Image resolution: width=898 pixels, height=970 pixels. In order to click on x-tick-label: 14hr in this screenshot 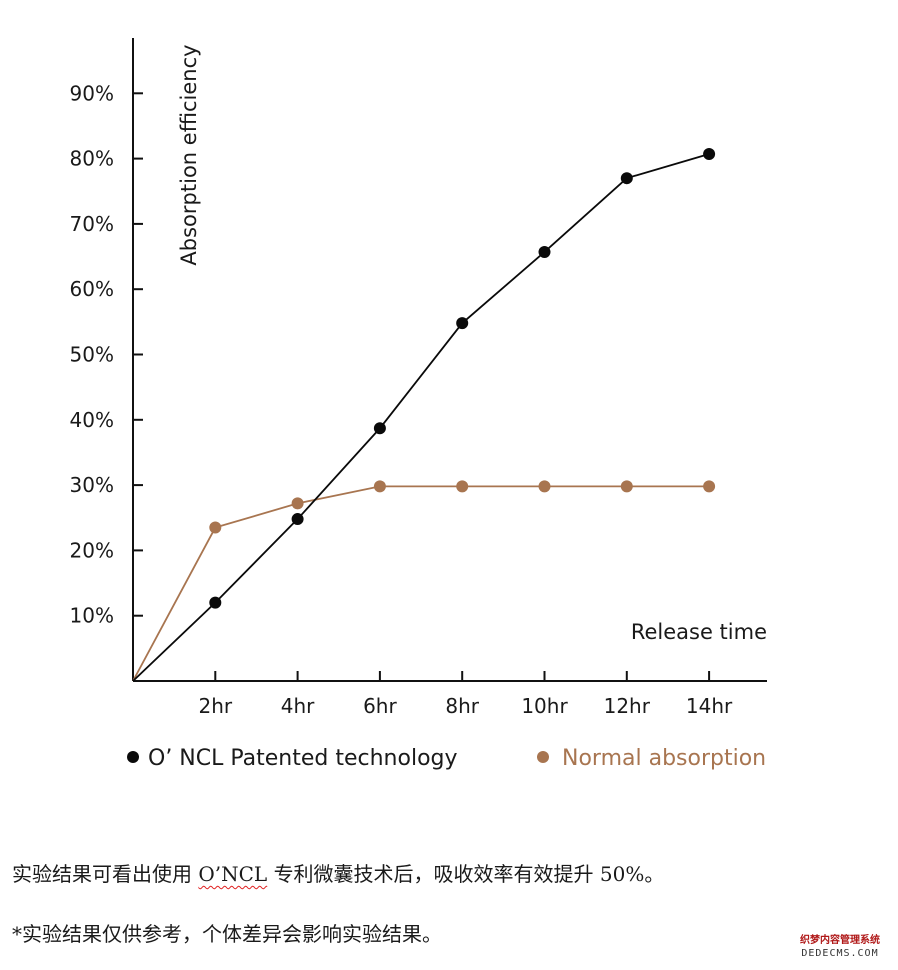, I will do `click(709, 706)`.